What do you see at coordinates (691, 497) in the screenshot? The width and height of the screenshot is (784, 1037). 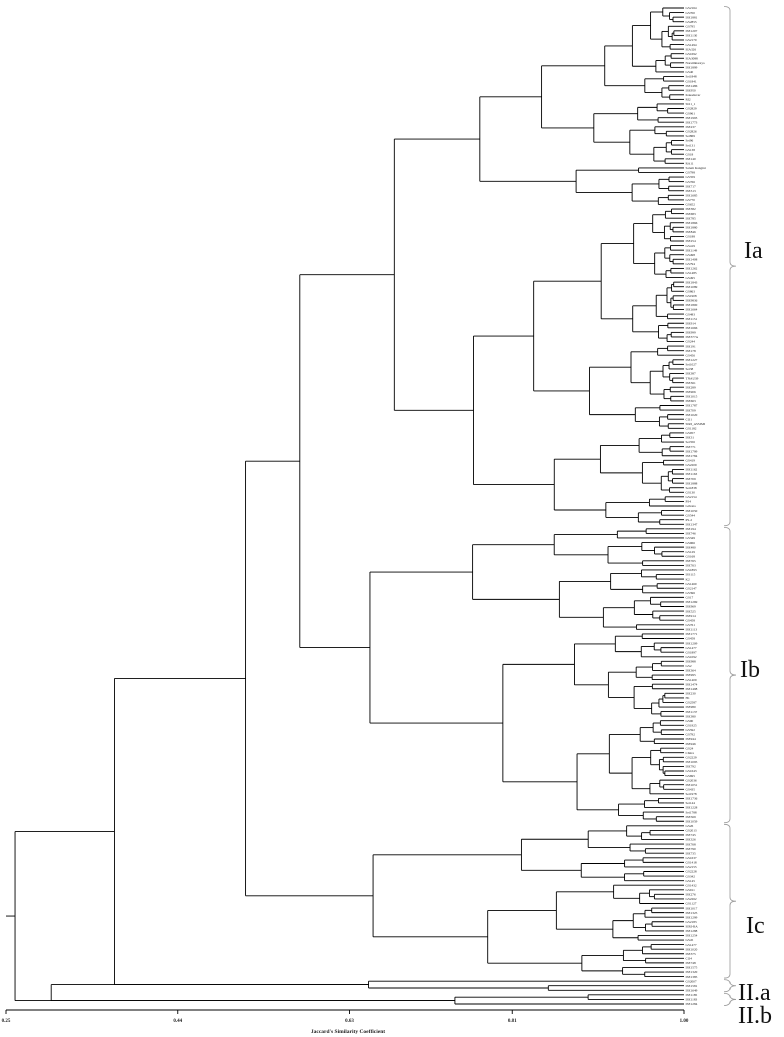 I see `leaf-label: GS2154` at bounding box center [691, 497].